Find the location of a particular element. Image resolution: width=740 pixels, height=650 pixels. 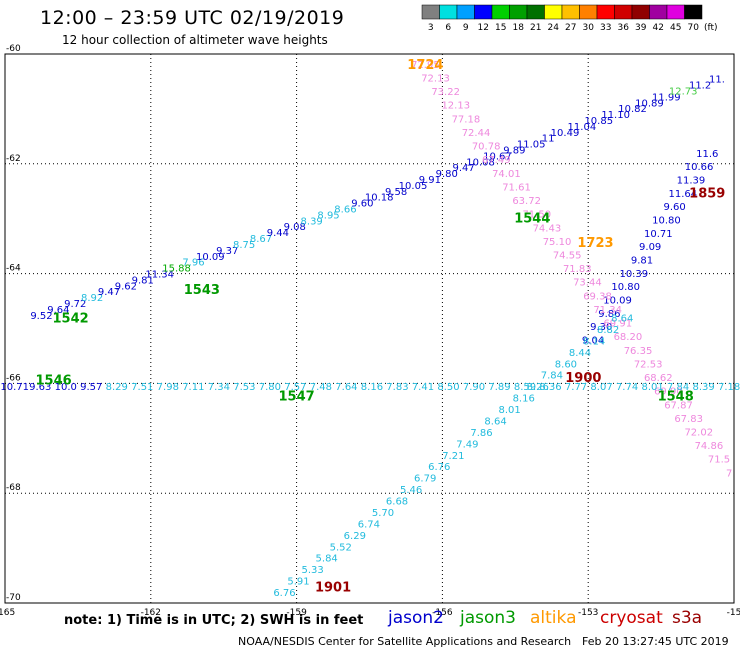

wave-height-value: 7.98 is located at coordinates (168, 387).